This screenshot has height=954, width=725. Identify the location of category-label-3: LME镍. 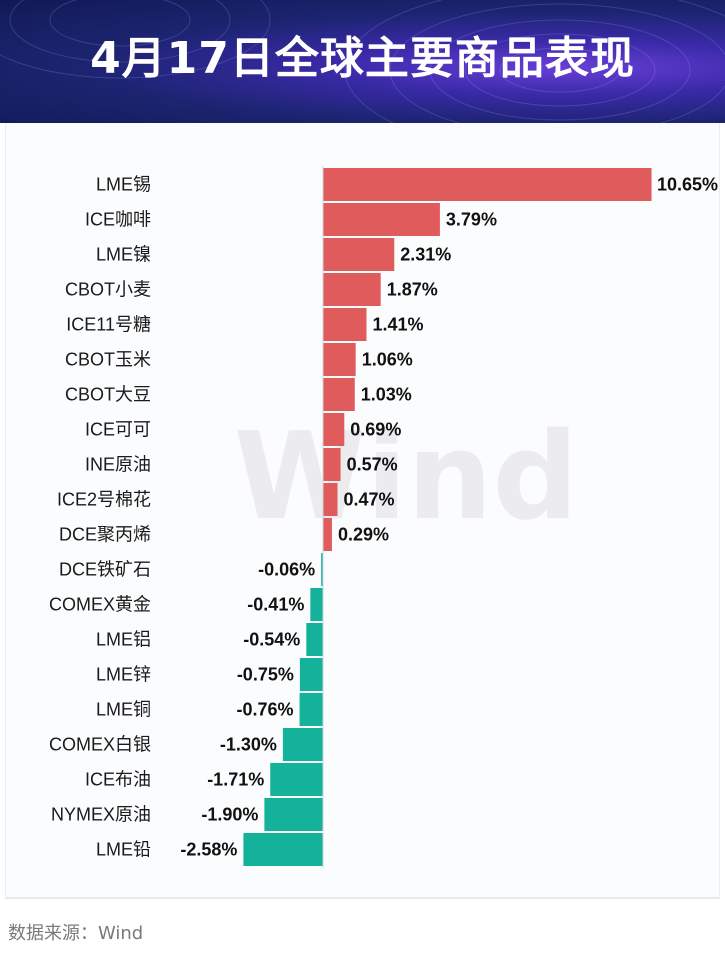
(123, 255).